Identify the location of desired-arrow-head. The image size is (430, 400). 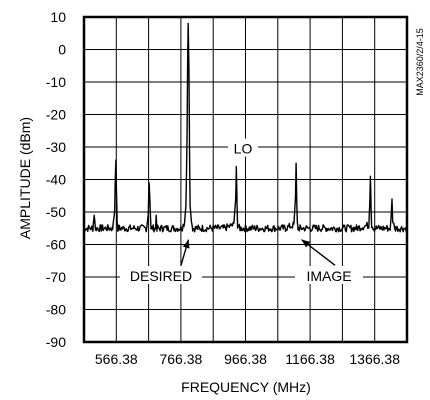
(186, 244).